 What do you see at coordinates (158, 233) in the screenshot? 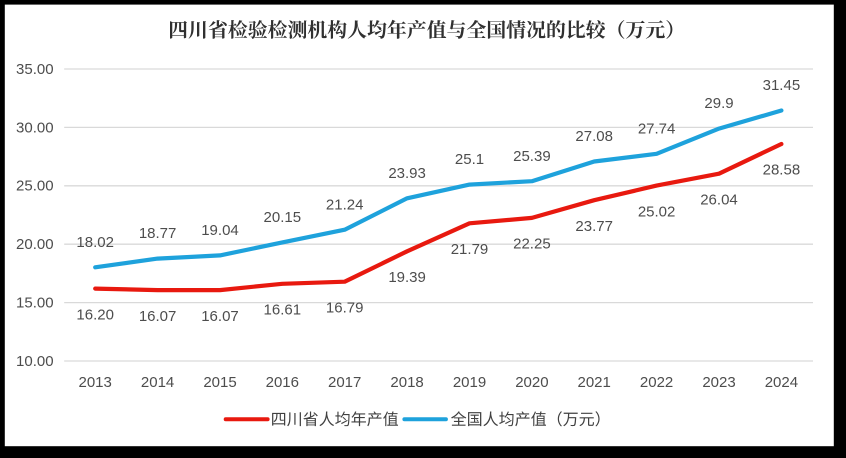
I see `svg-text: 18.77` at bounding box center [158, 233].